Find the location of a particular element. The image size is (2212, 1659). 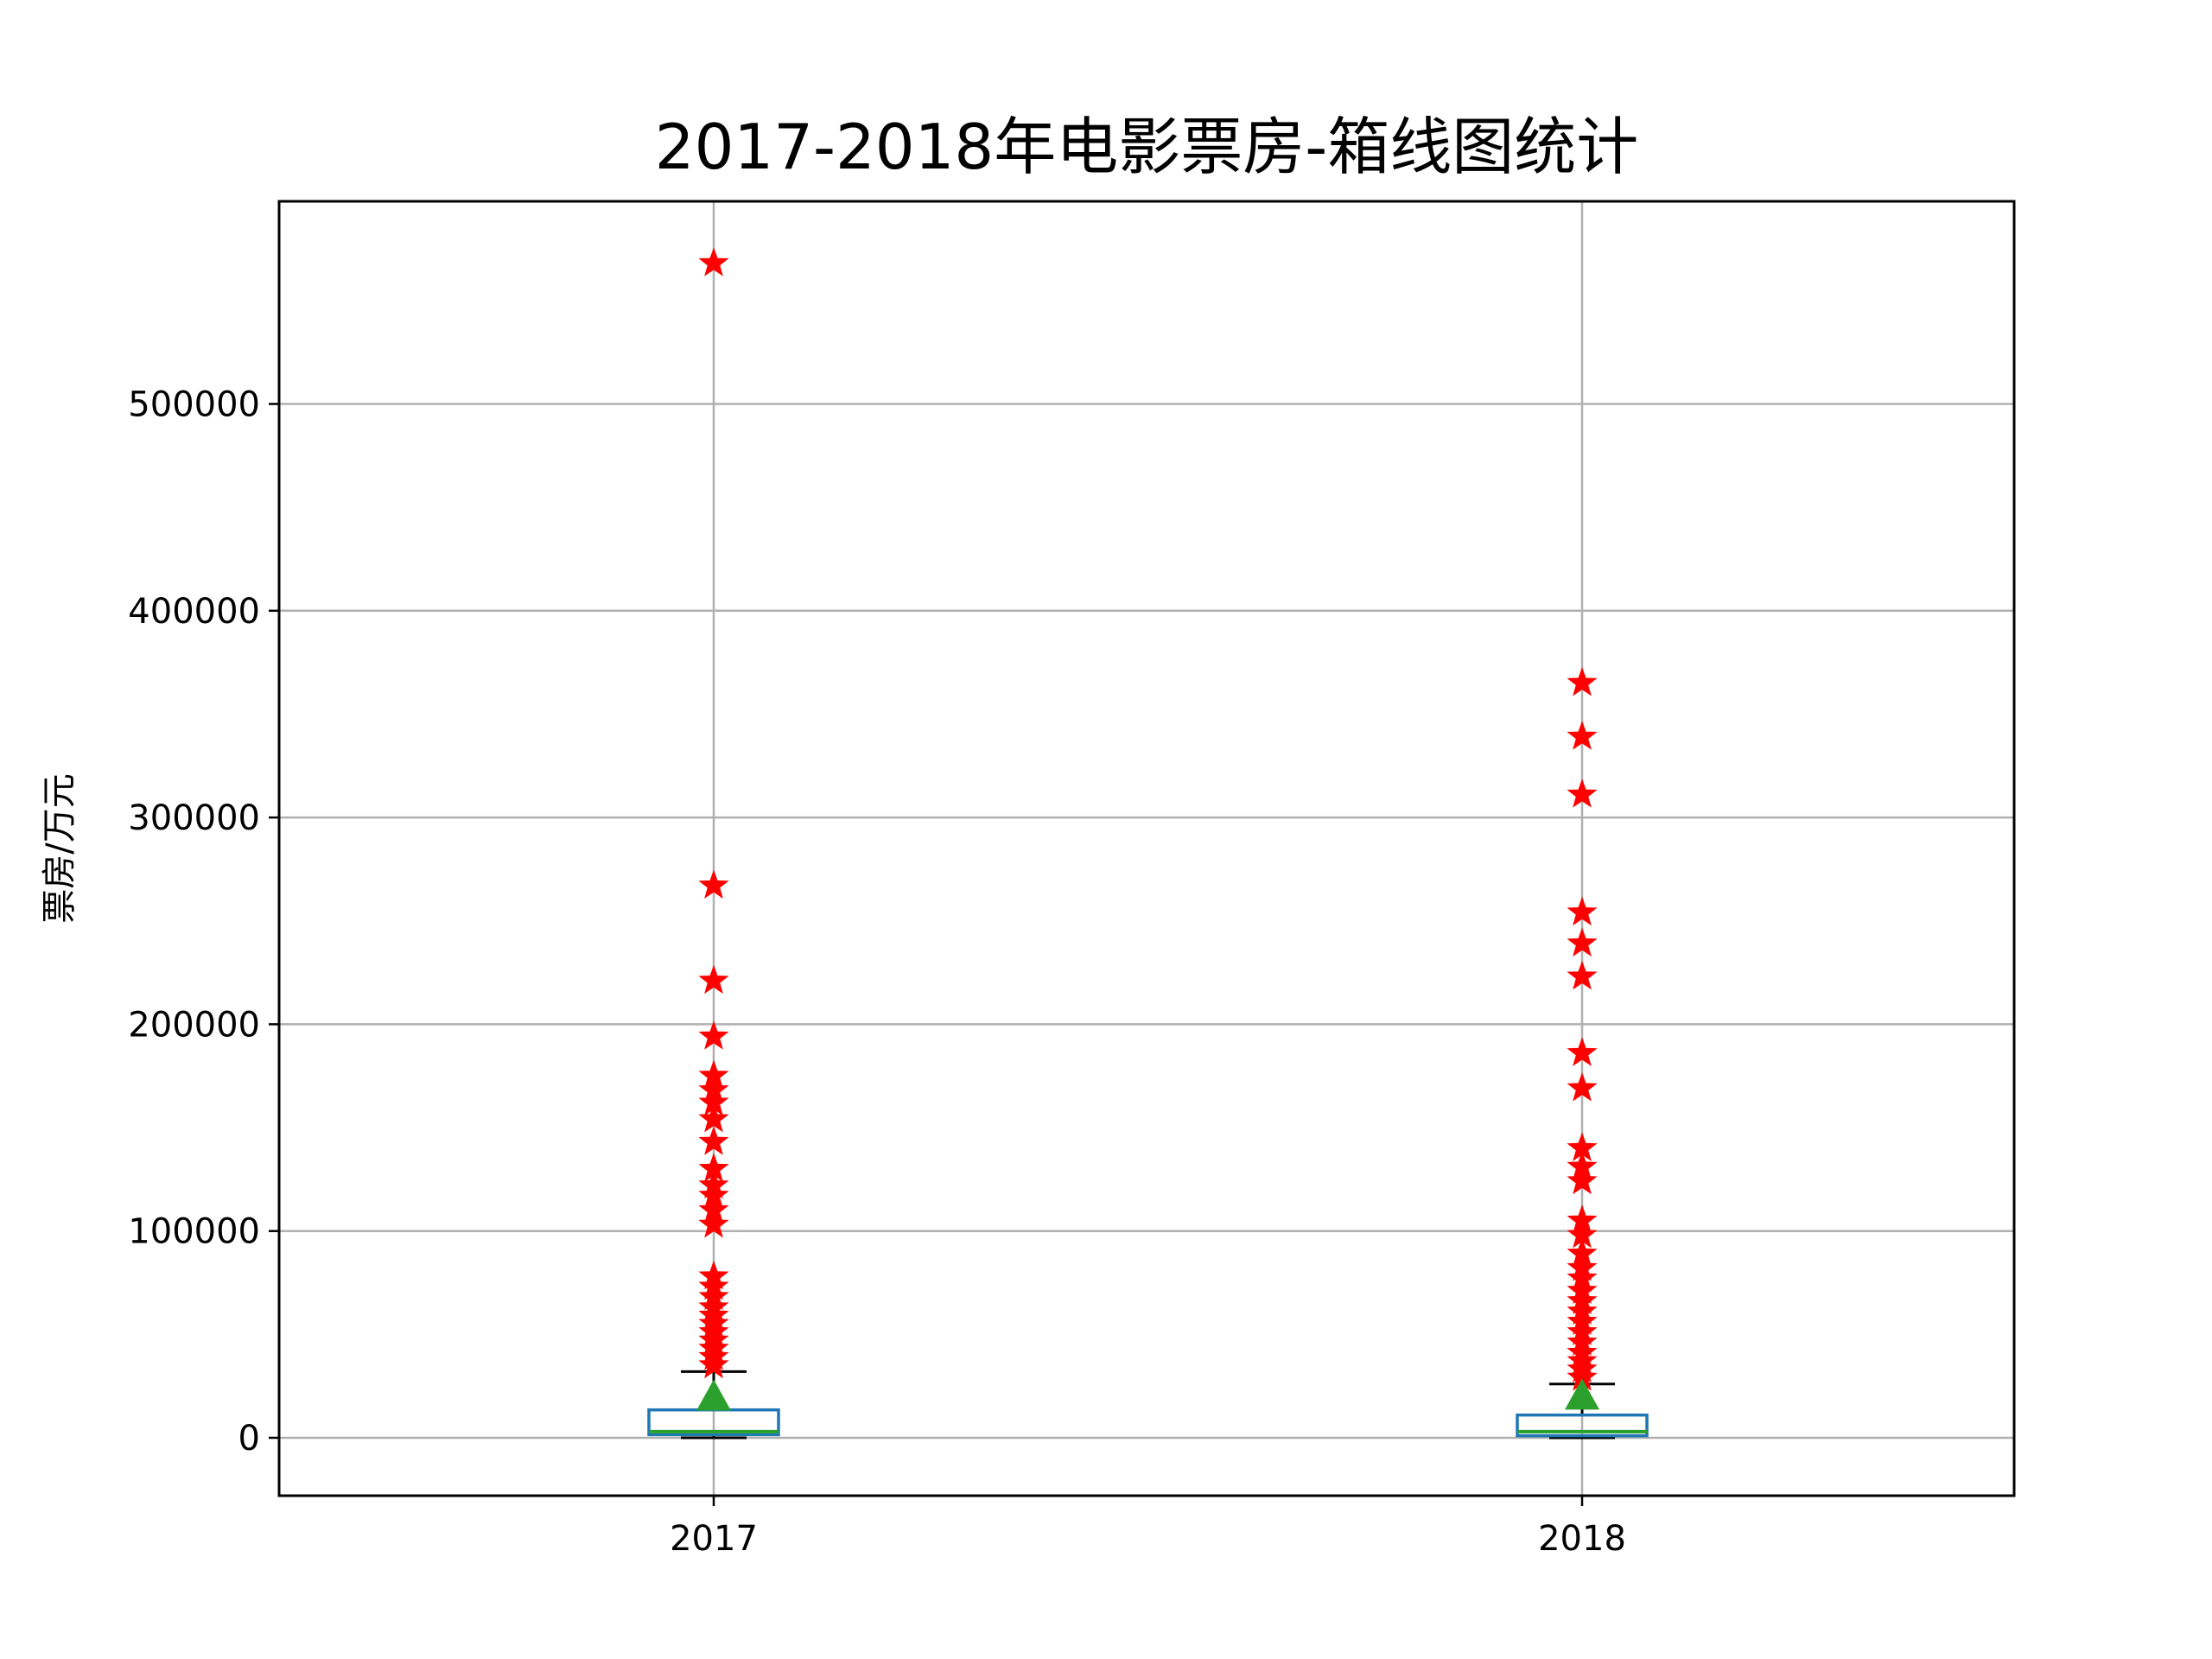

y-tick-label: 300000 is located at coordinates (194, 818).